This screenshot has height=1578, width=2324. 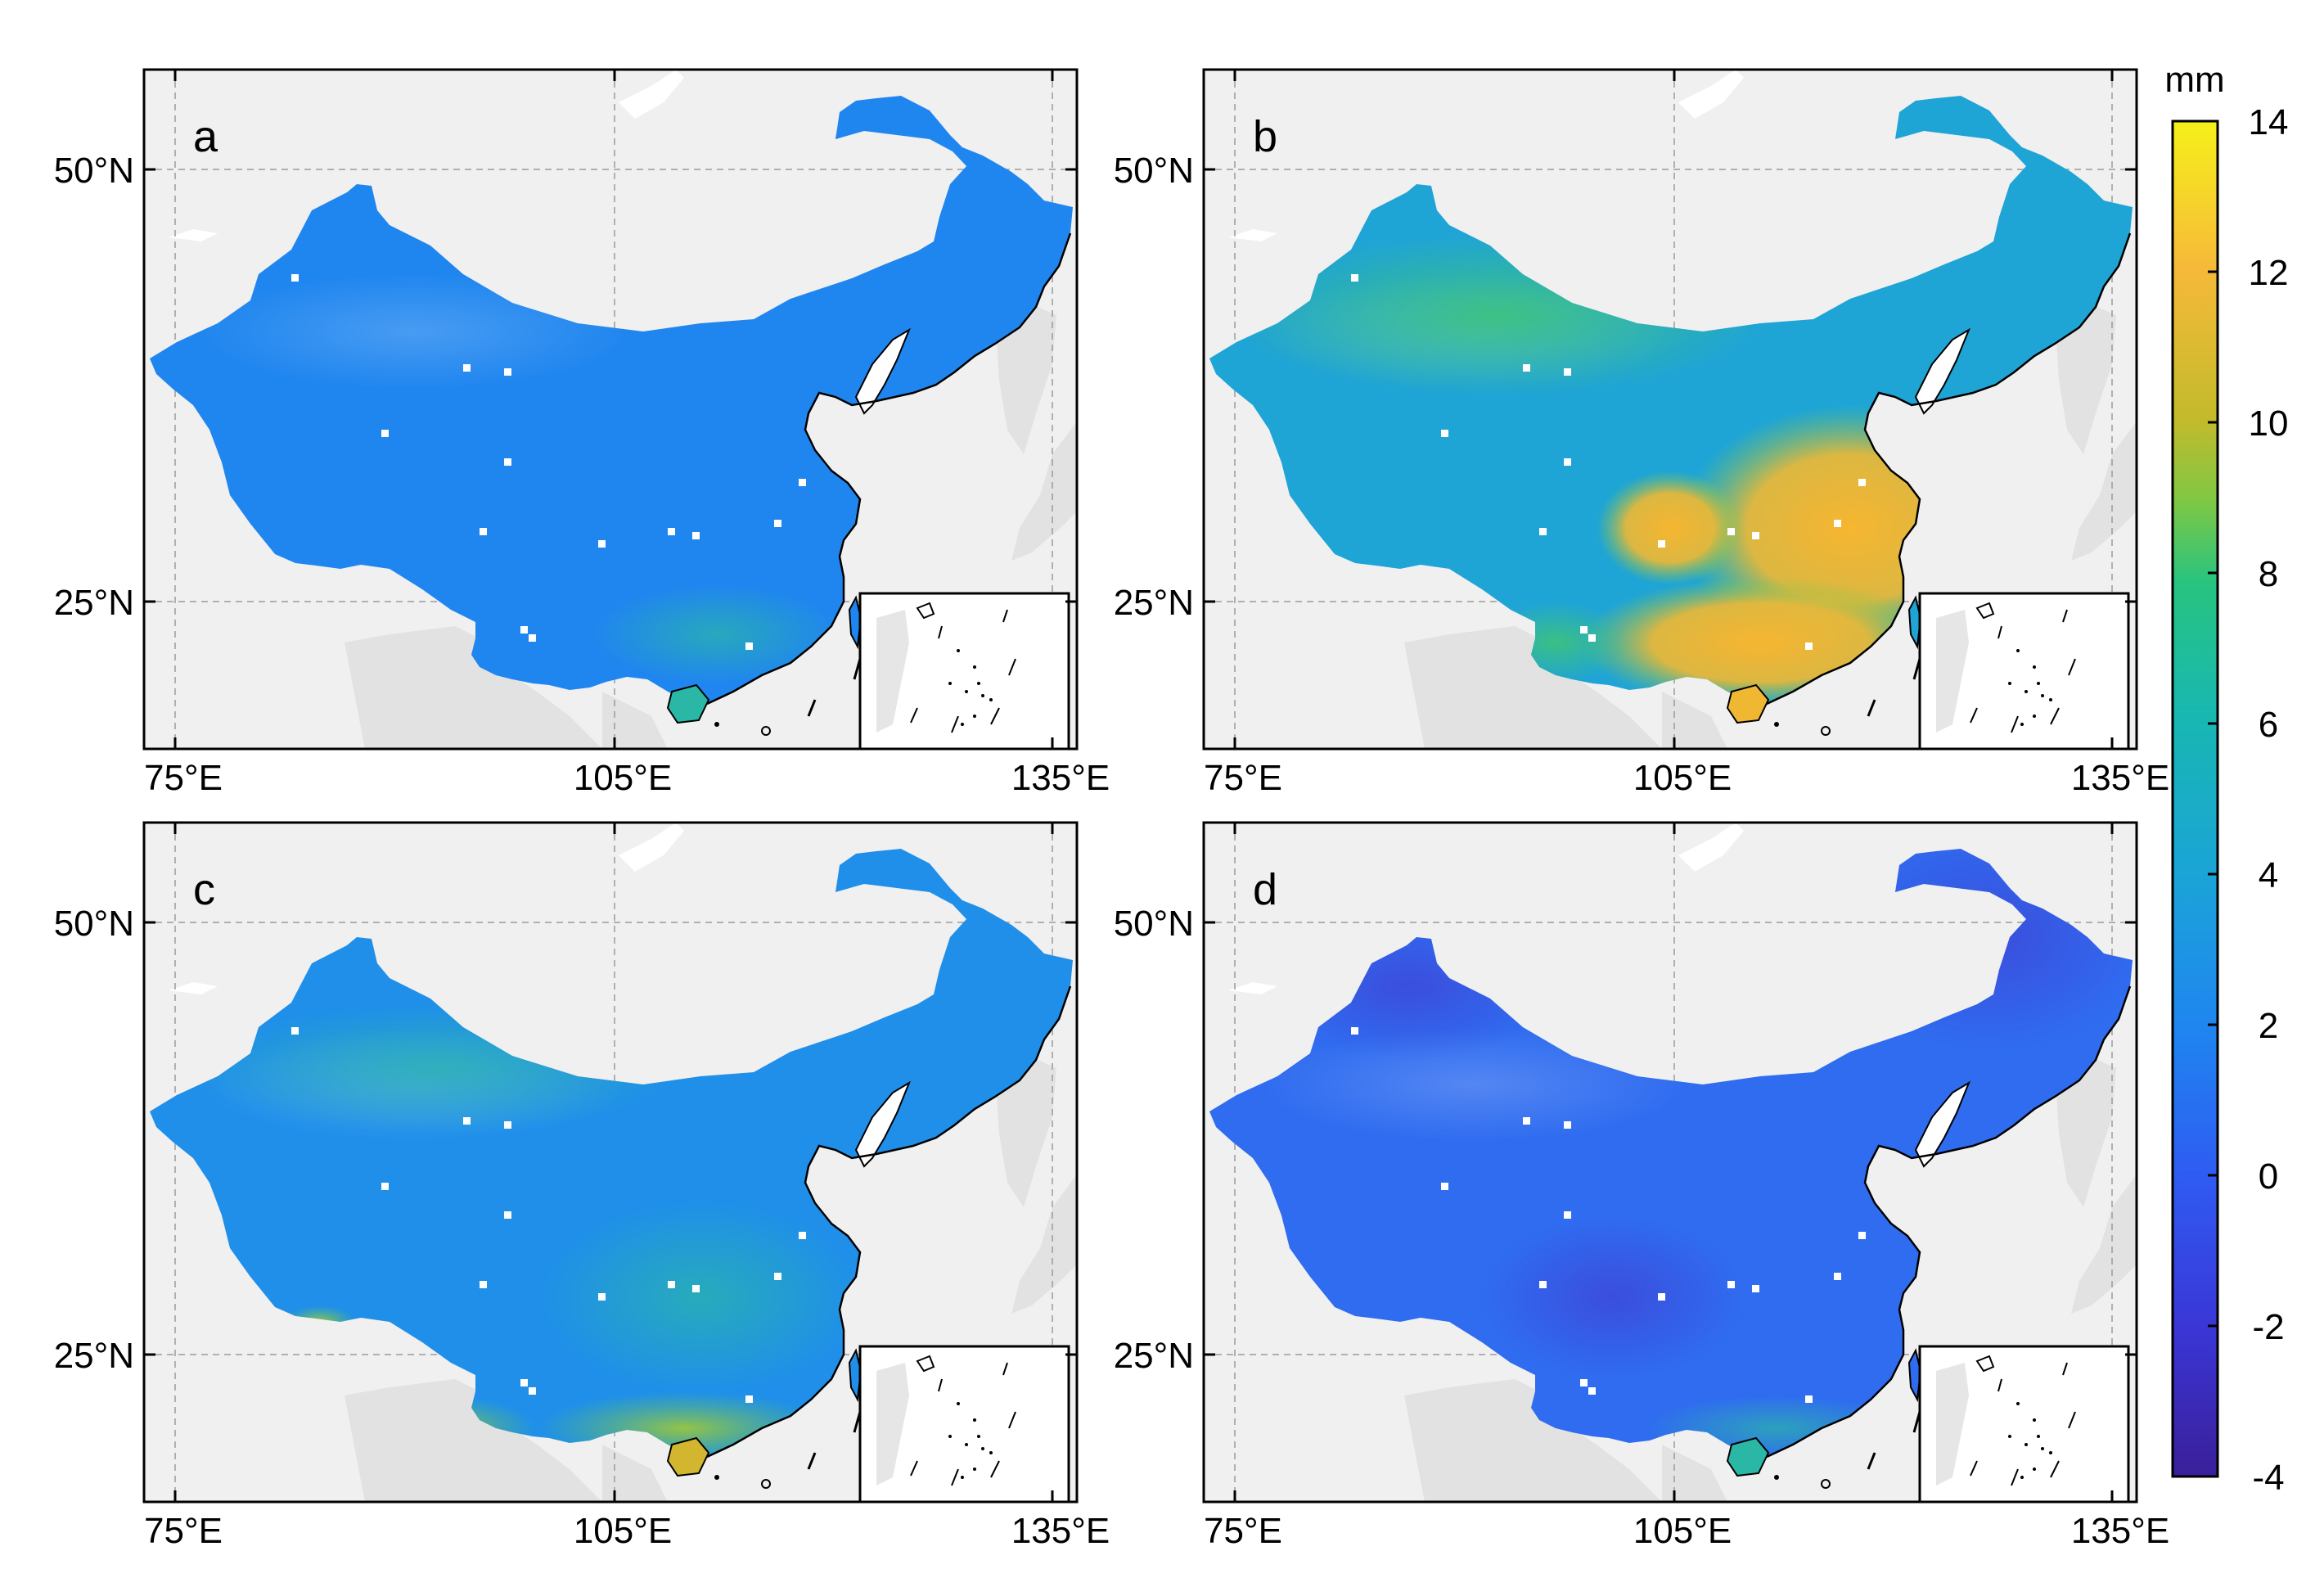 What do you see at coordinates (2194, 80) in the screenshot?
I see `colorbar-unit-label: mm` at bounding box center [2194, 80].